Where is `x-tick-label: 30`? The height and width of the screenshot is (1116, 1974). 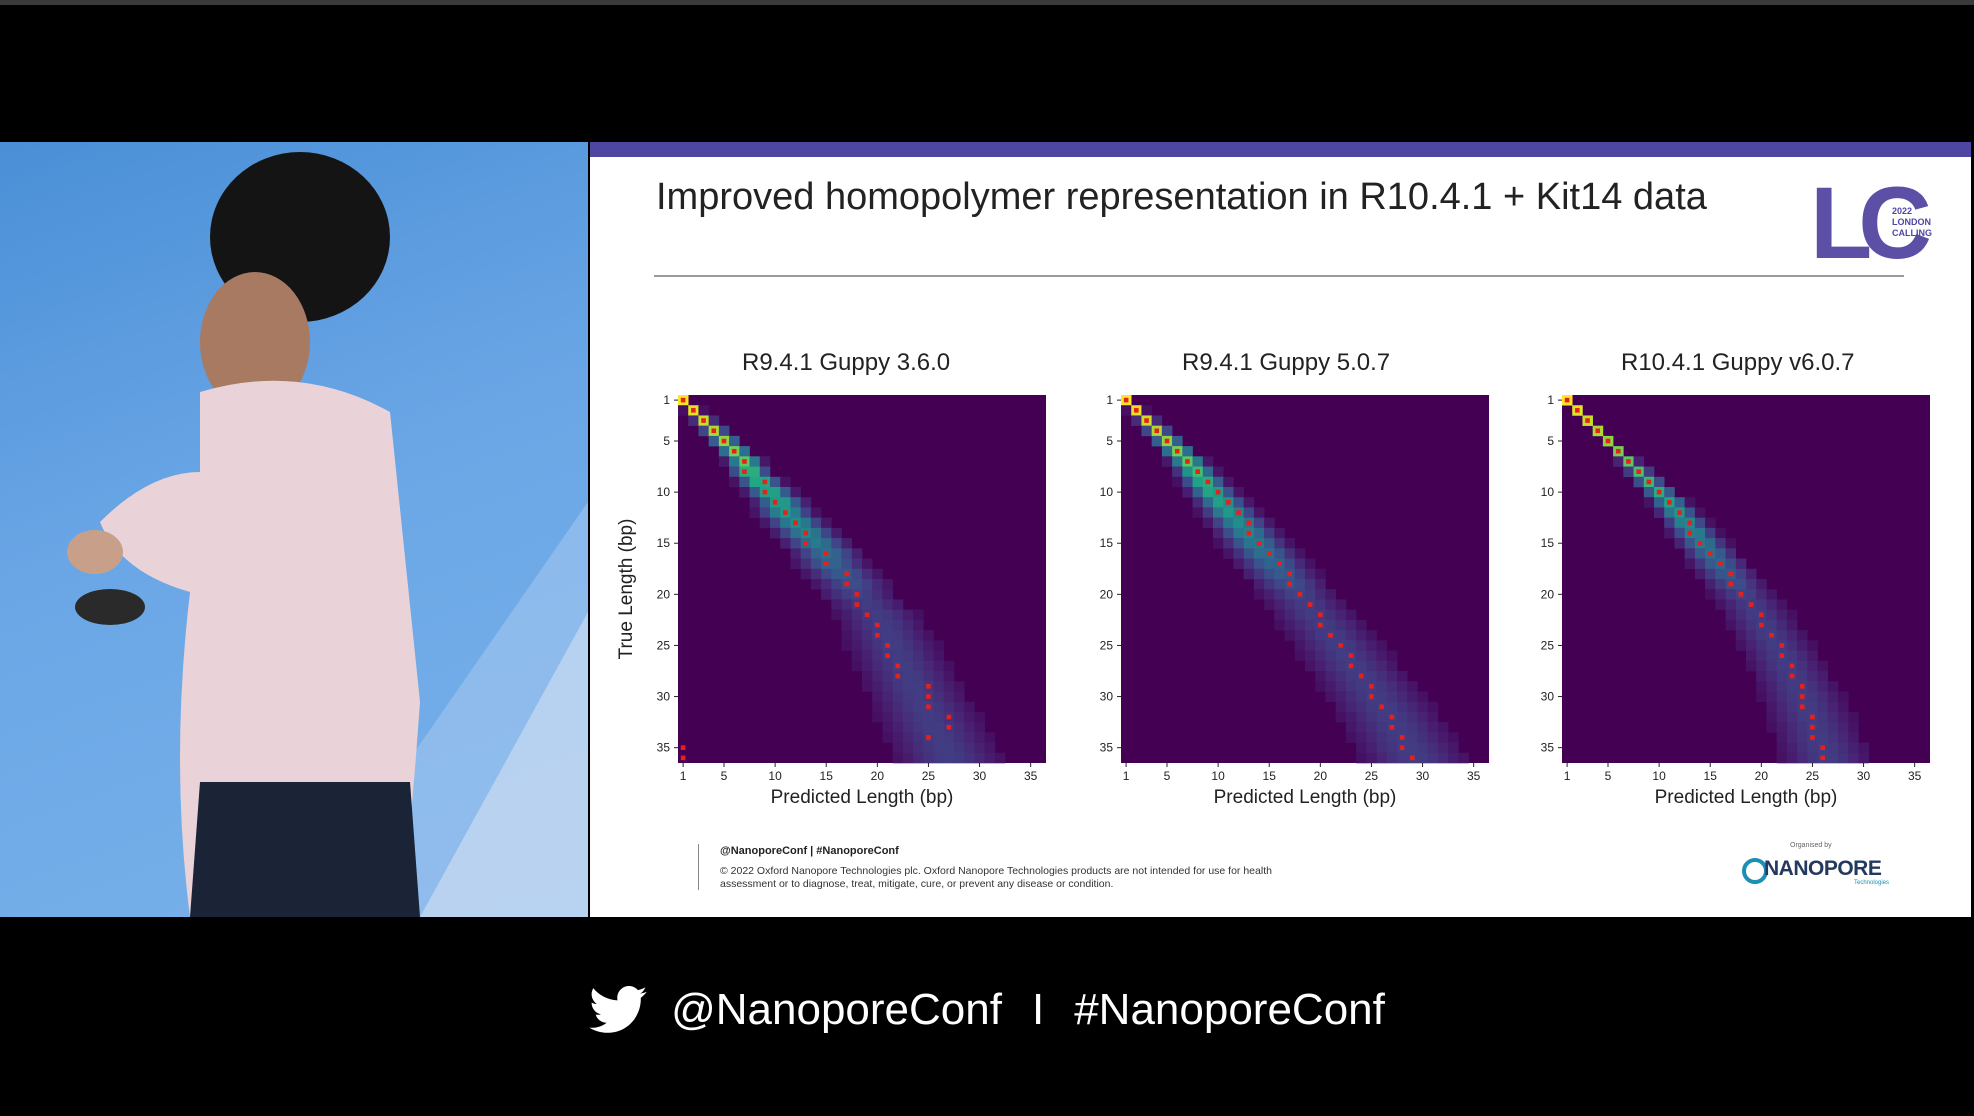
x-tick-label: 30 is located at coordinates (980, 776).